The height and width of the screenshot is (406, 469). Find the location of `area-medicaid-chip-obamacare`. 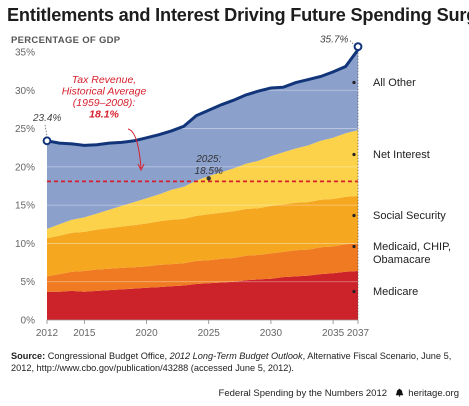

area-medicaid-chip-obamacare is located at coordinates (202, 267).